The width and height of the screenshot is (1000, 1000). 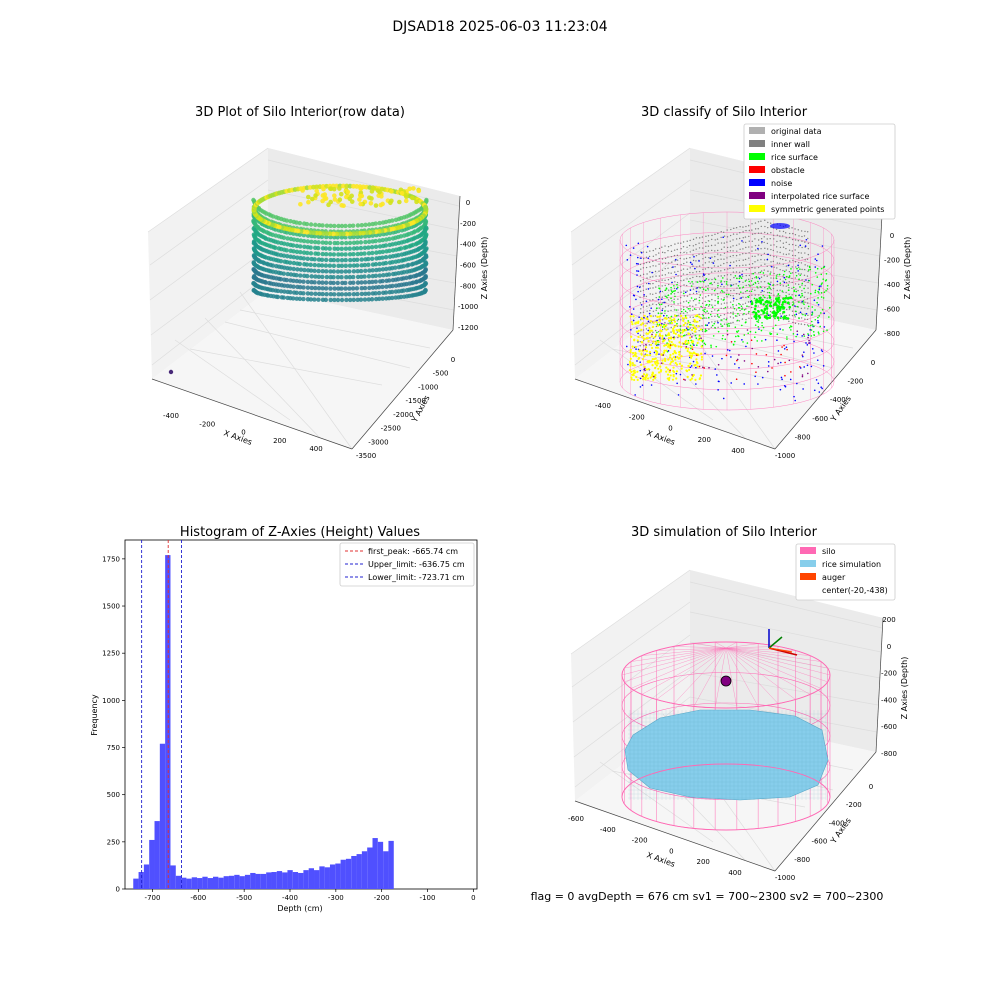 I want to click on simulation-z-tick: -800, so click(x=889, y=754).